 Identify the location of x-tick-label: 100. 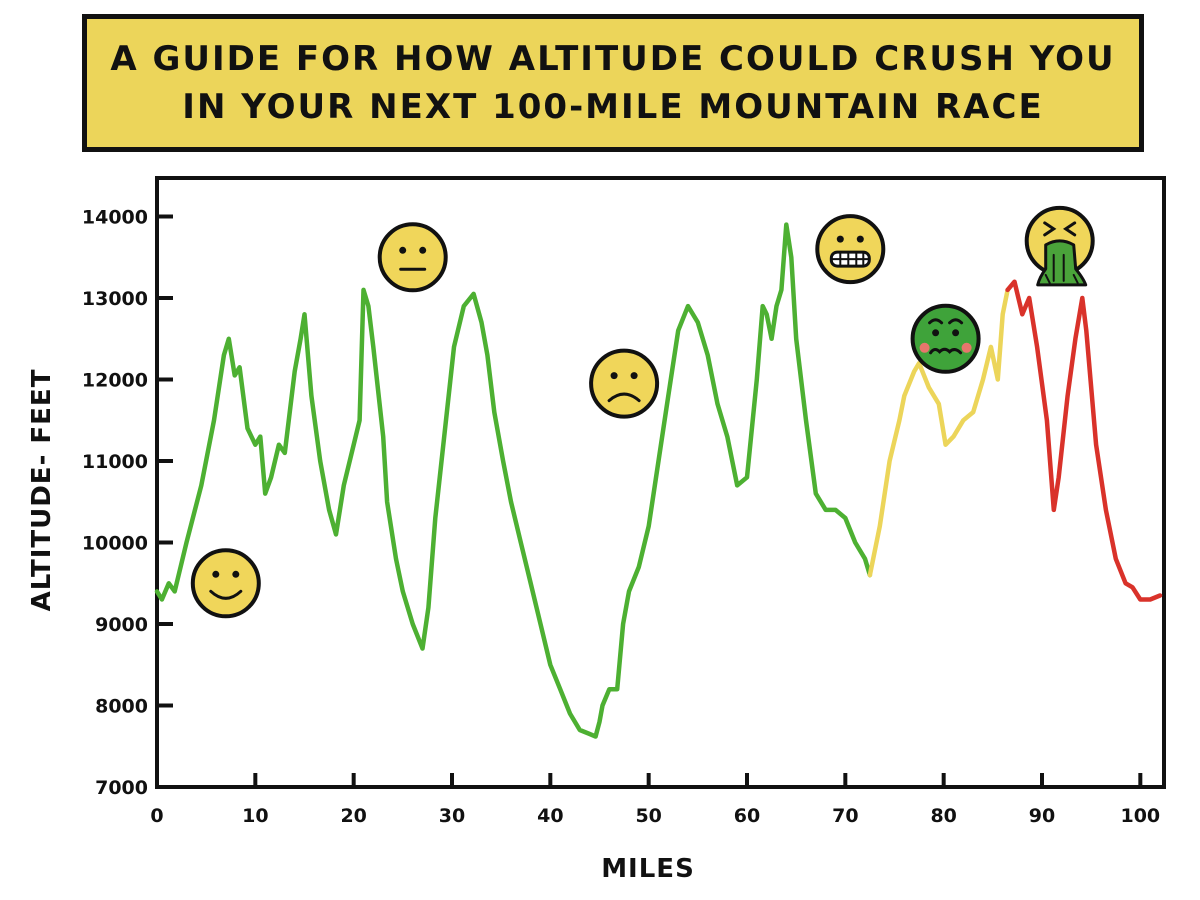
(1140, 816).